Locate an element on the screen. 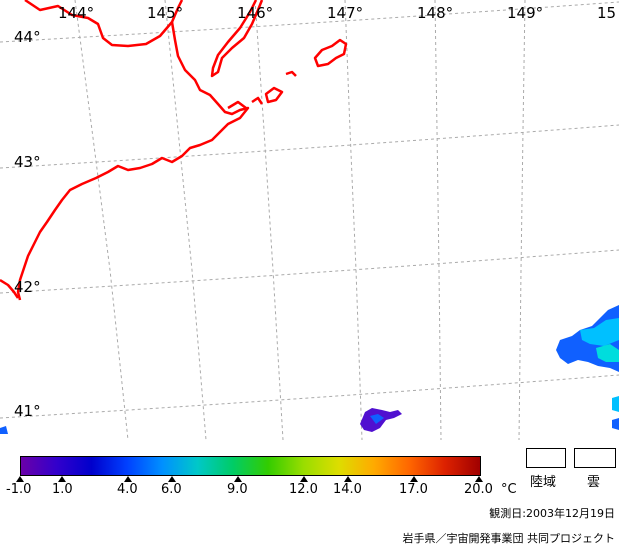 The width and height of the screenshot is (619, 546). colorbar-tick-label: 14.0 is located at coordinates (347, 489).